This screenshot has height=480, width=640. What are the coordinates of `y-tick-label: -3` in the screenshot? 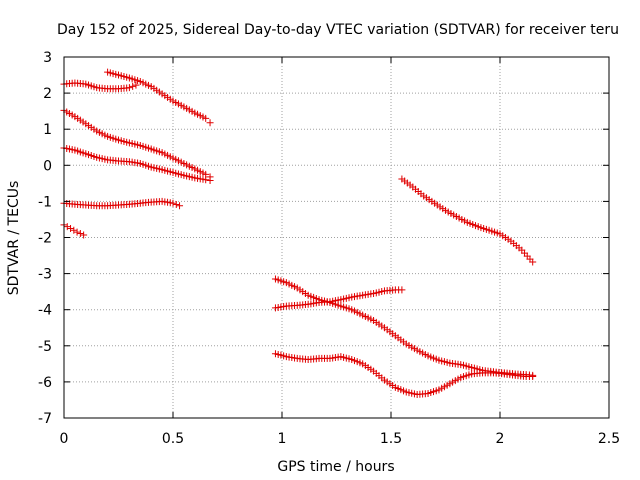 It's located at (45, 275).